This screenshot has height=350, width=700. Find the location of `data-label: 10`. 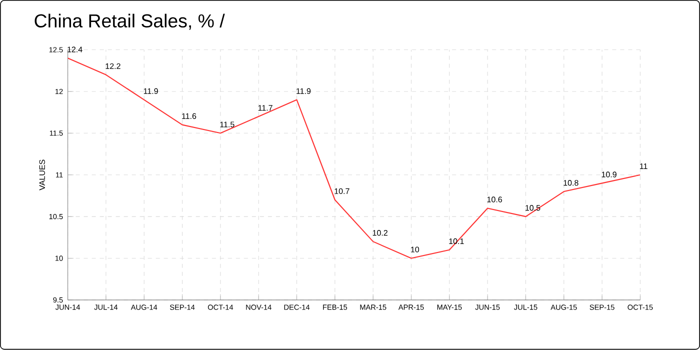

data-label: 10 is located at coordinates (415, 249).